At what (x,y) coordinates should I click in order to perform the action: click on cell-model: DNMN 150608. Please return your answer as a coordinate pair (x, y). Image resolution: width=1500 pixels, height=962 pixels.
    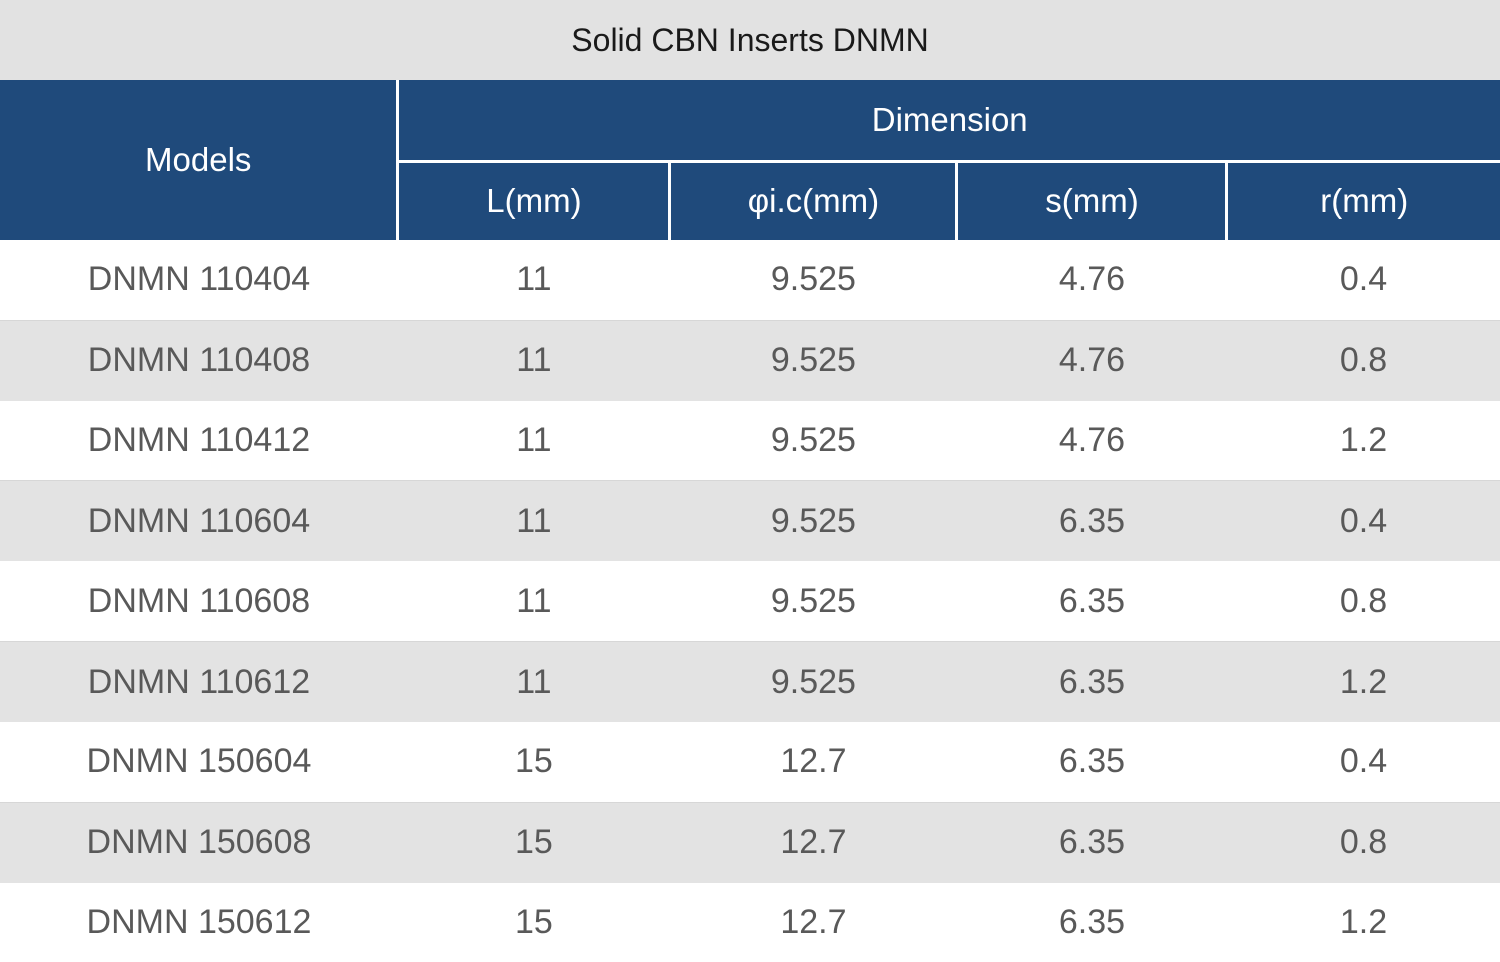
    Looking at the image, I should click on (199, 842).